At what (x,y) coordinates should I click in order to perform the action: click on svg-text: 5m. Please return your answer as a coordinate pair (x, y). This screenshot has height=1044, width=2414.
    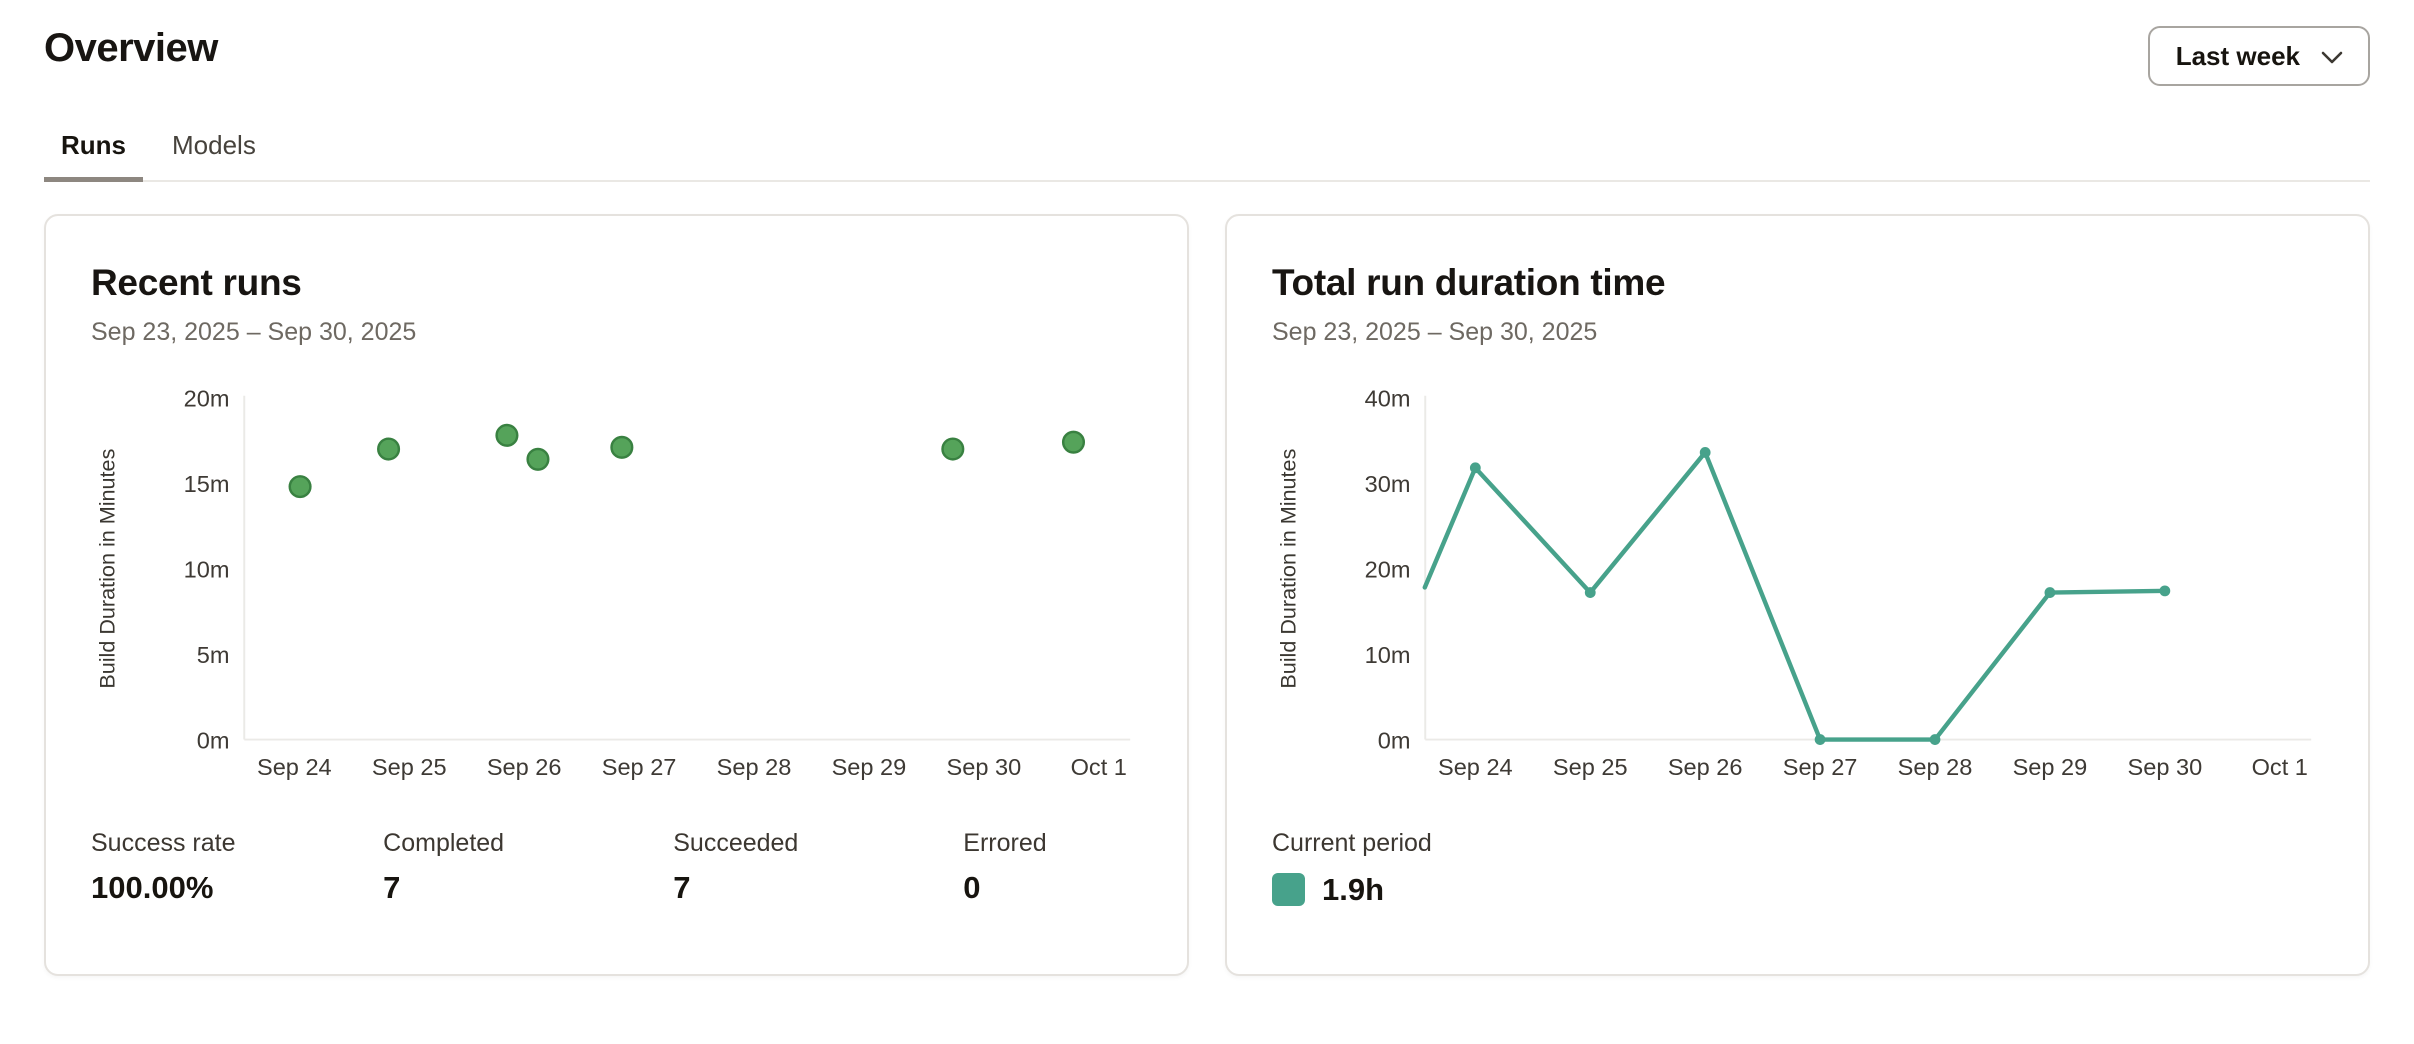
    Looking at the image, I should click on (213, 655).